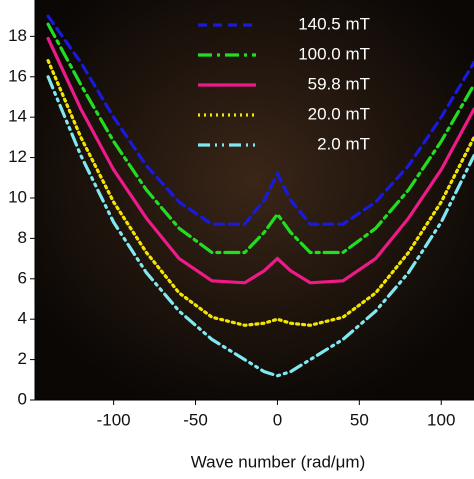 The height and width of the screenshot is (479, 474). Describe the element at coordinates (343, 143) in the screenshot. I see `legend-label: 2.0 mT` at that location.